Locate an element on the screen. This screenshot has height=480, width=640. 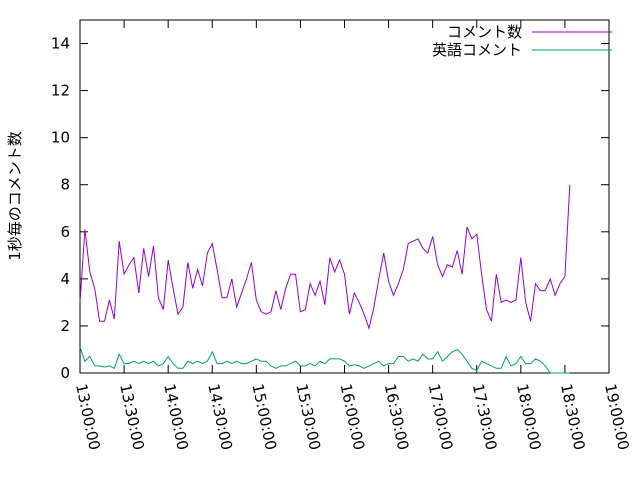
y-tick-label: 10 is located at coordinates (60, 138).